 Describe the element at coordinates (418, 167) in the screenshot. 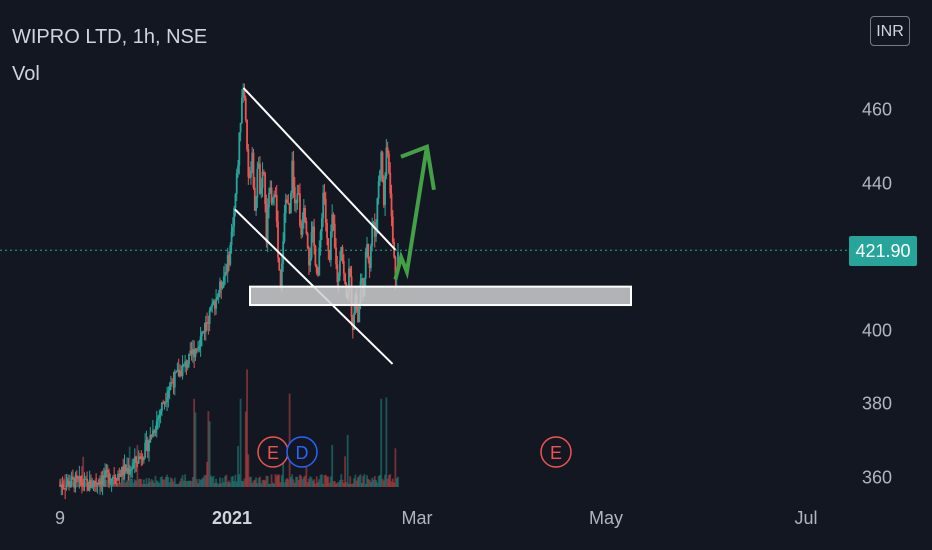

I see `forecast-arrowhead` at that location.